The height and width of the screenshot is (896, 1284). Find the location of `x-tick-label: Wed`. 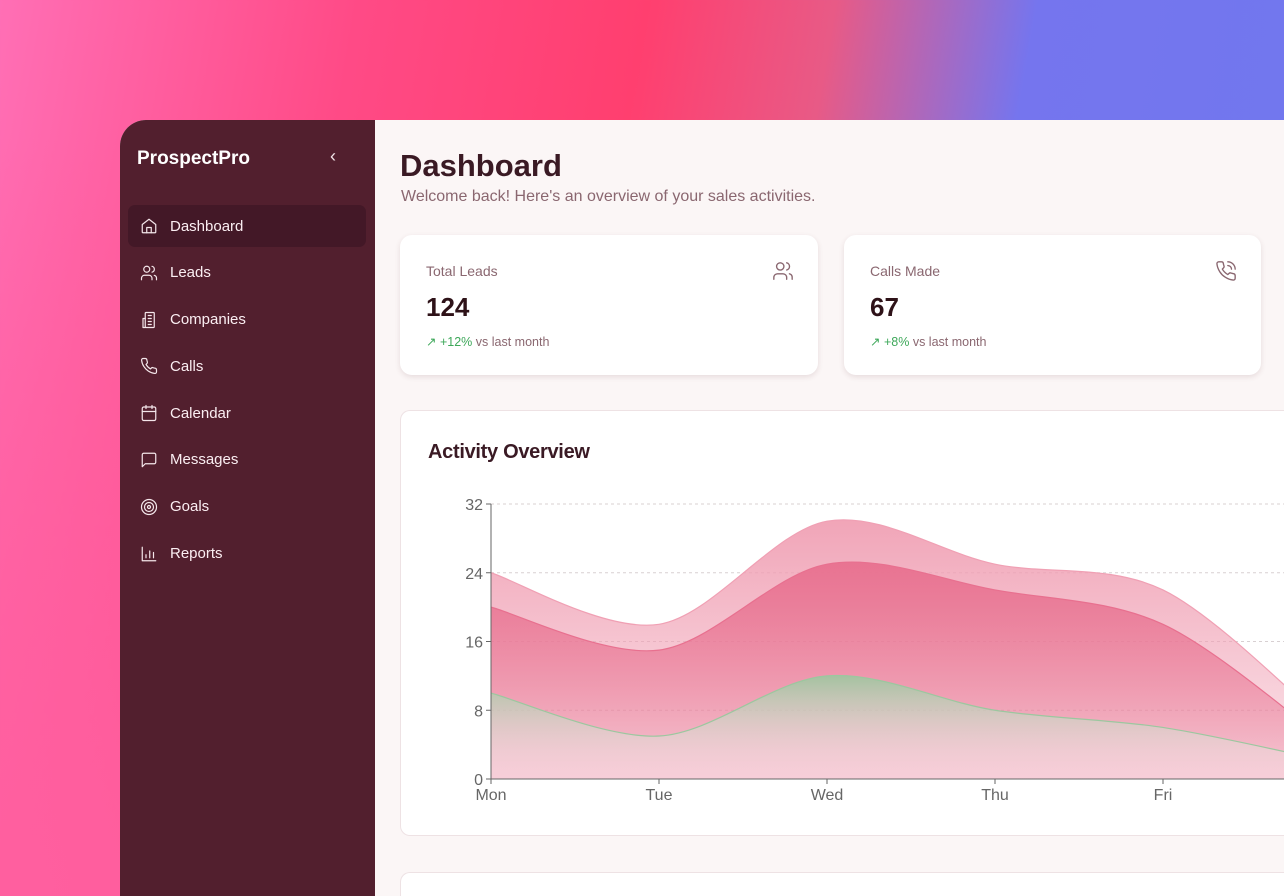

x-tick-label: Wed is located at coordinates (827, 795).